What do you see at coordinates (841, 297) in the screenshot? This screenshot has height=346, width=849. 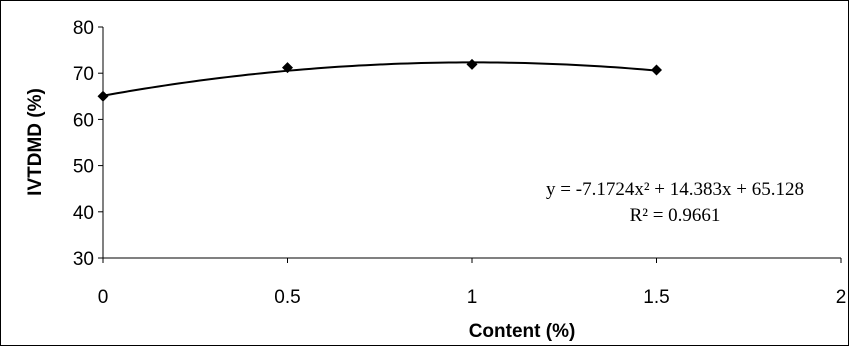 I see `x-tick-label: 2` at bounding box center [841, 297].